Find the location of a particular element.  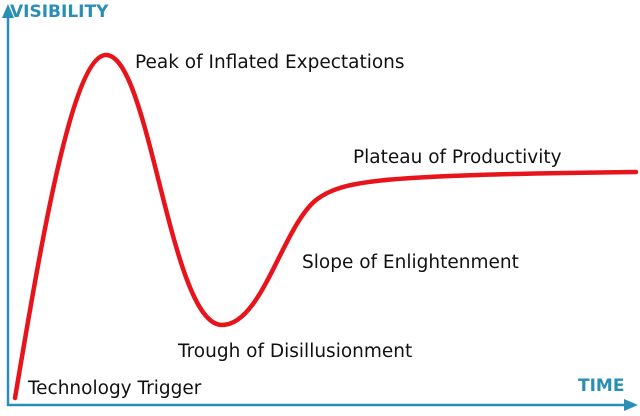

phase-label: Peak of Inflated Expectations is located at coordinates (270, 62).